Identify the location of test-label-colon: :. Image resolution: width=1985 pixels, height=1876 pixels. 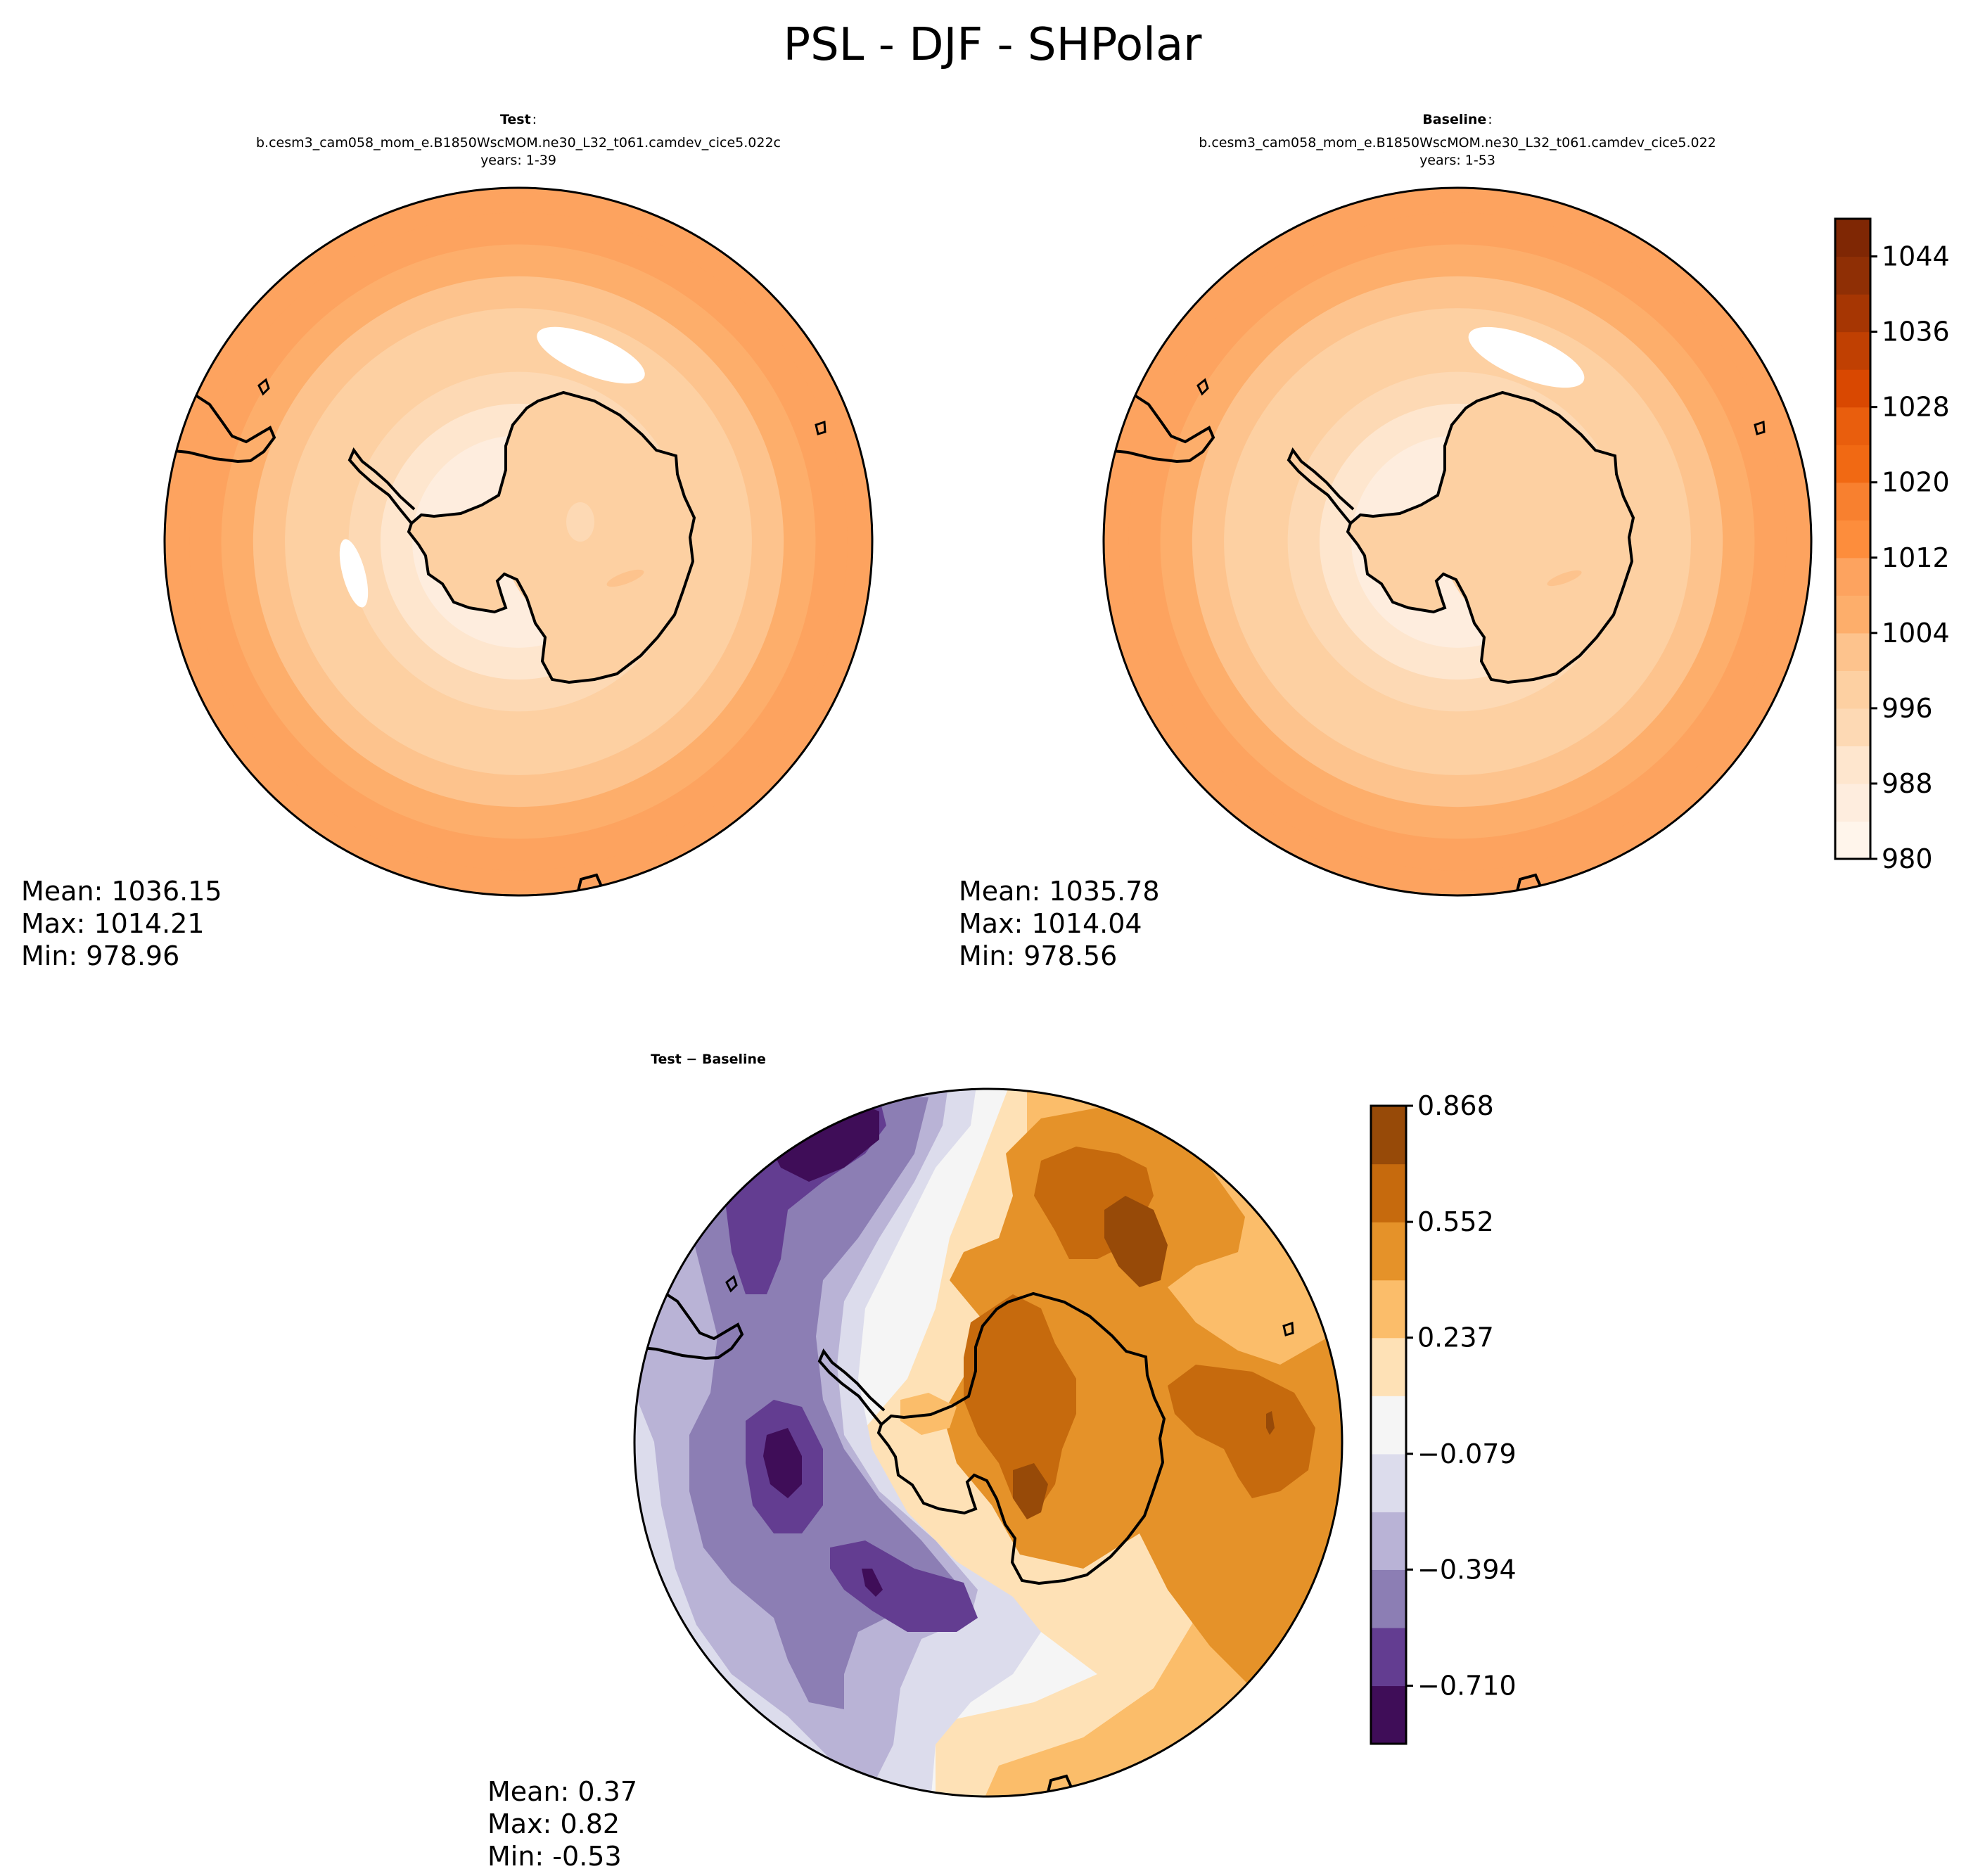
(534, 119).